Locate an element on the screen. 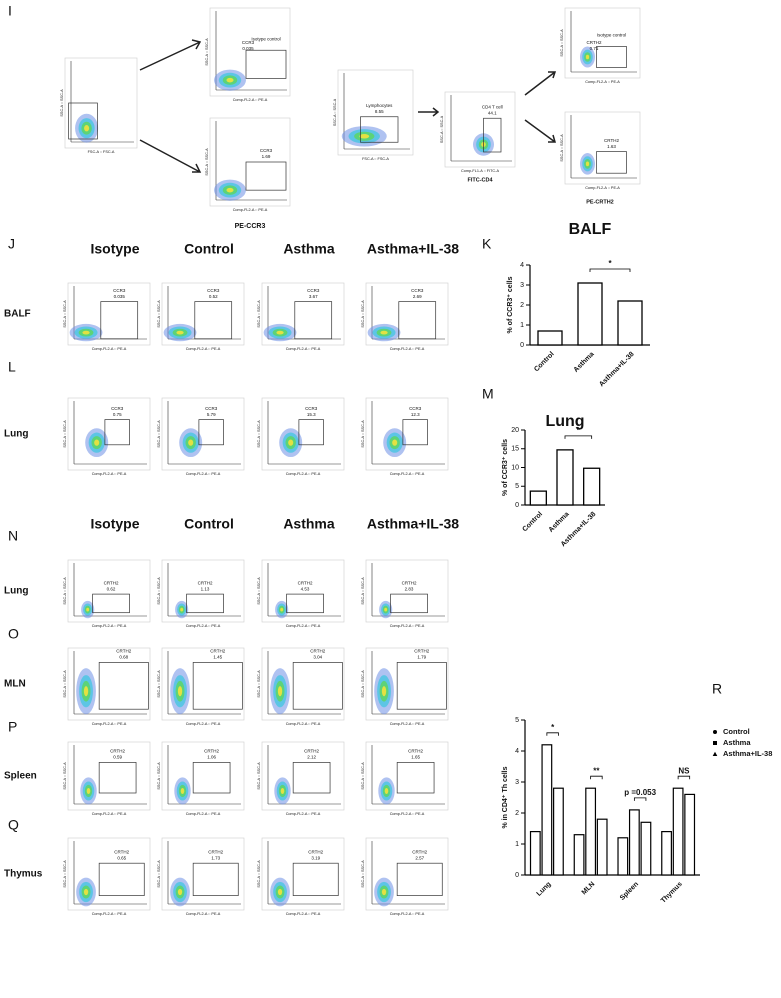 This screenshot has height=998, width=781. gate-value: 0.62 is located at coordinates (111, 588).